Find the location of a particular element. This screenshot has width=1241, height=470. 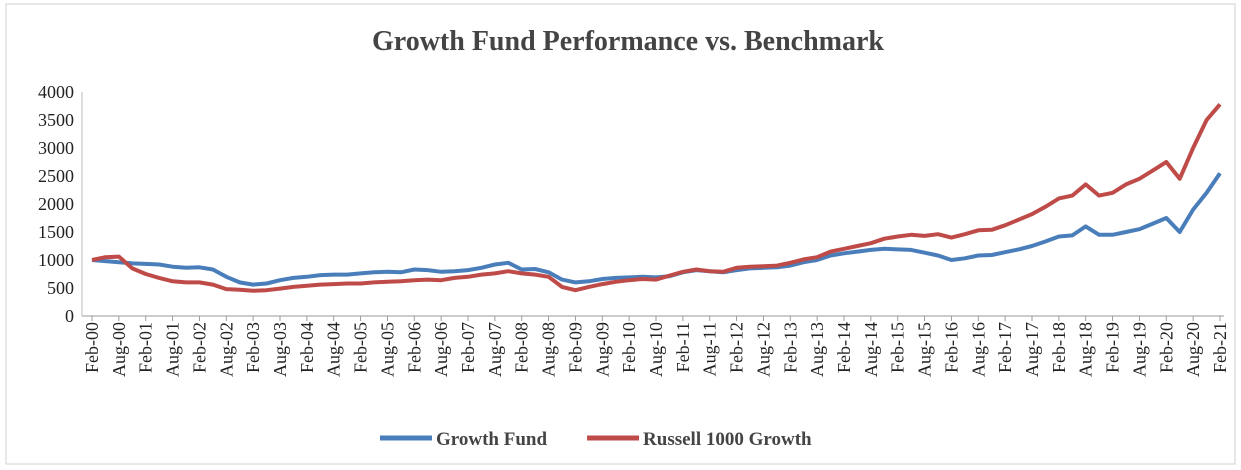

x-tick-label: Aug-19 is located at coordinates (1139, 349).